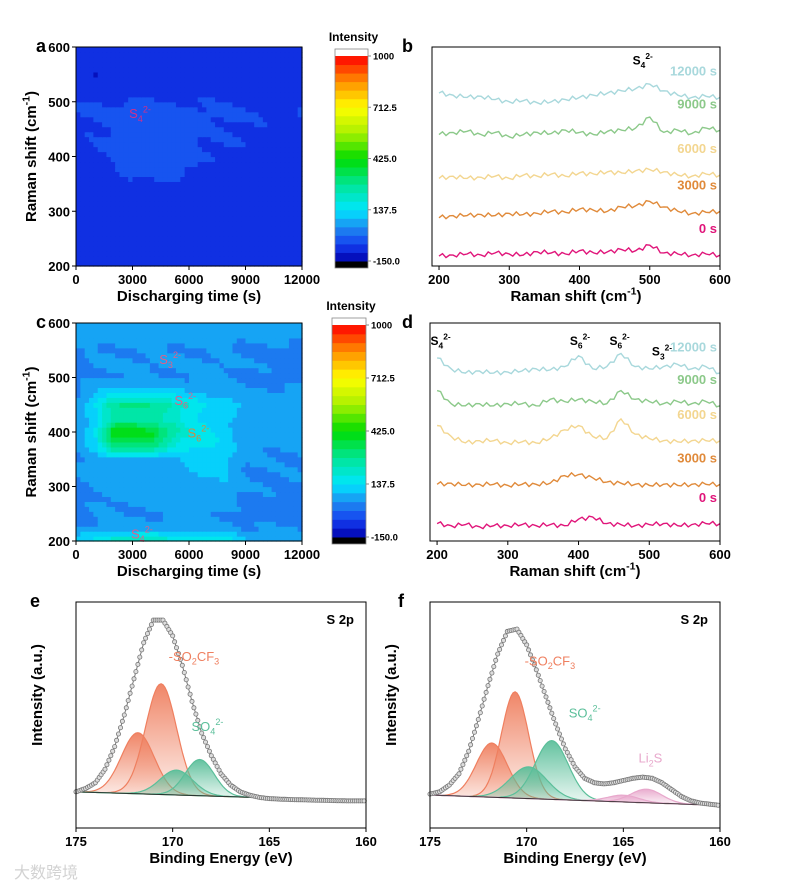 The height and width of the screenshot is (884, 807). What do you see at coordinates (140, 114) in the screenshot?
I see `species-annotation: S42-` at bounding box center [140, 114].